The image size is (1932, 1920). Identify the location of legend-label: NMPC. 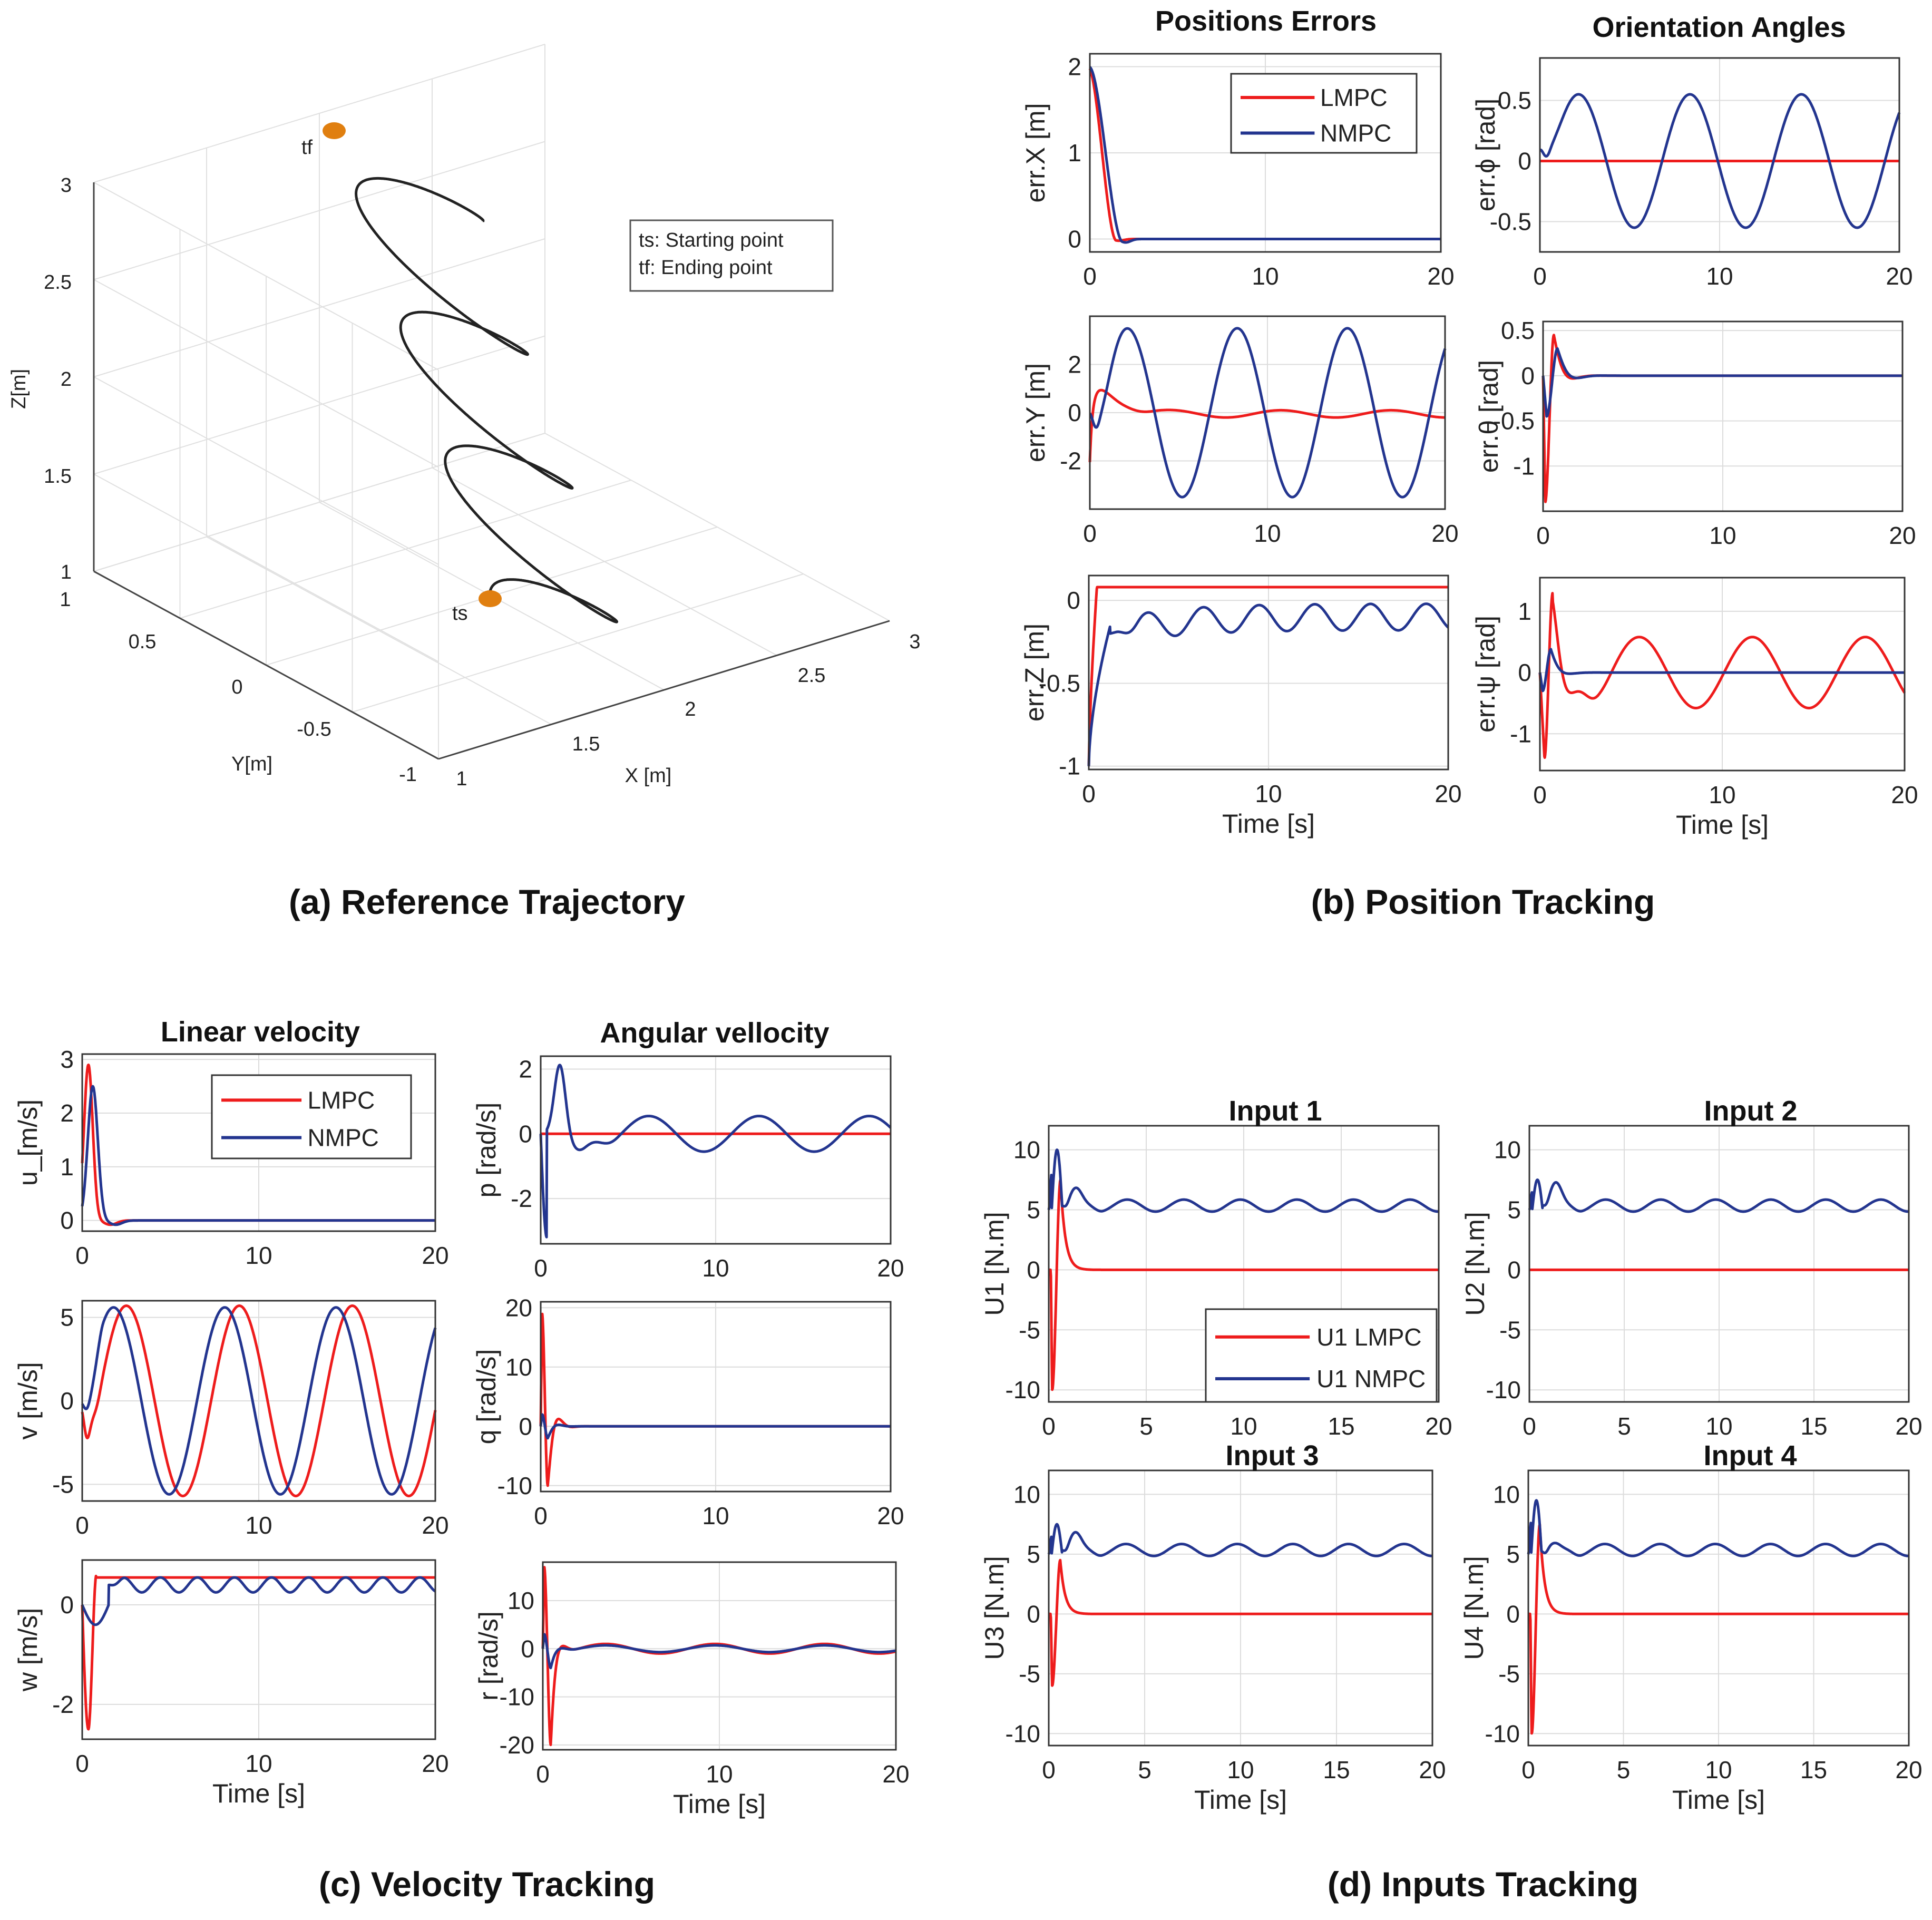
(342, 1138).